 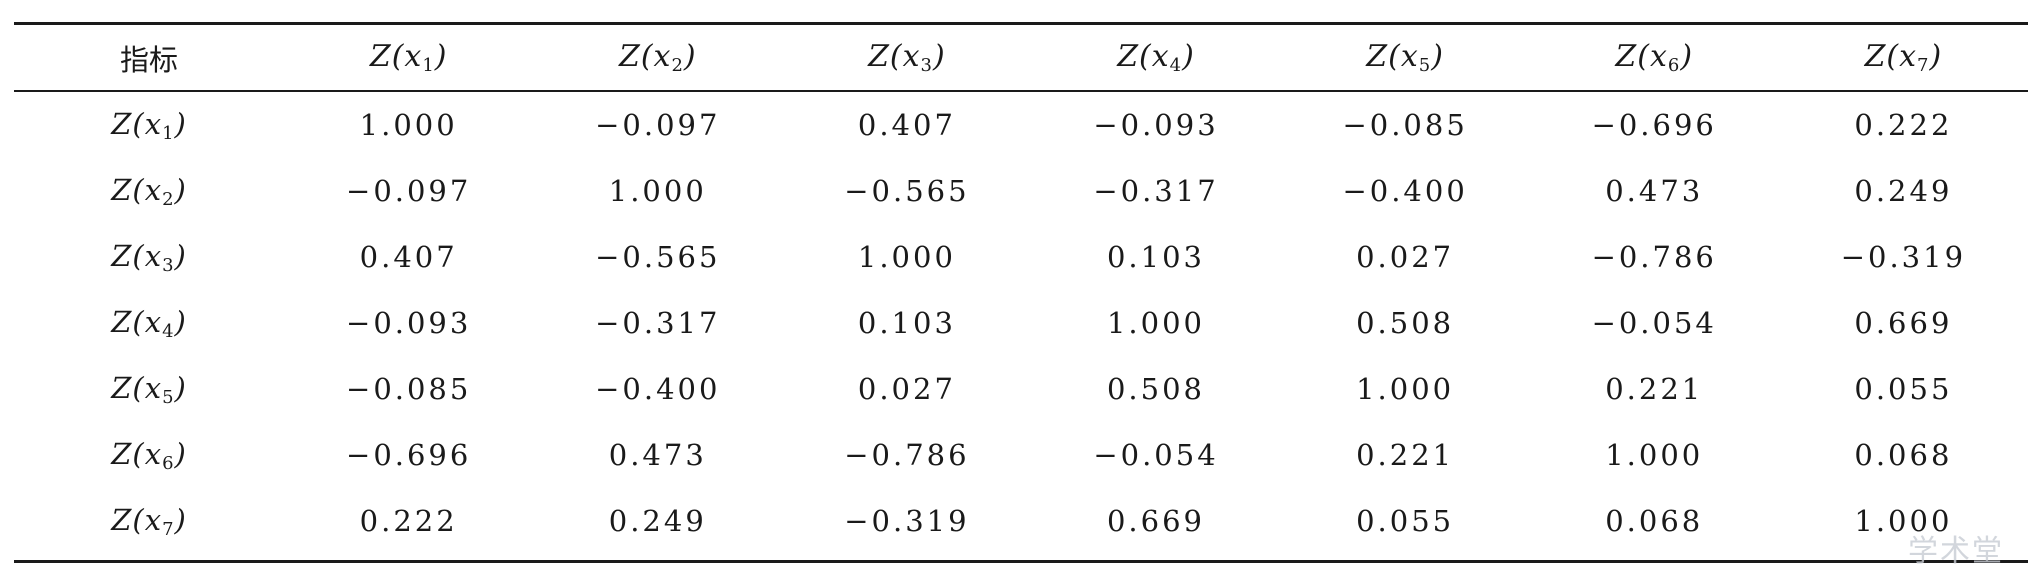 I want to click on header-var-3: Z(x3), so click(x=907, y=57).